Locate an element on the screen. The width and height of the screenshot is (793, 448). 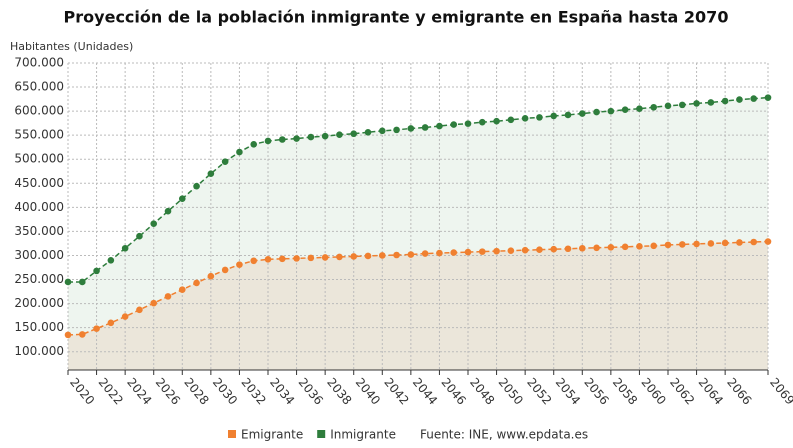
x-tick-label: 2036 is located at coordinates (311, 391).